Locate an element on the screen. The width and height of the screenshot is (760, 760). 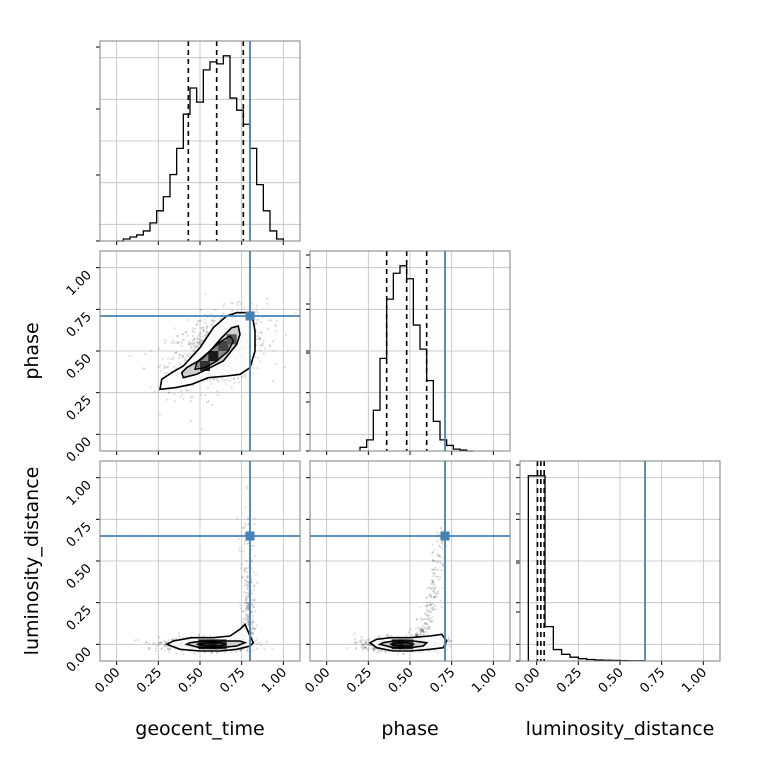
x-axis-title-phase: phase is located at coordinates (409, 729).